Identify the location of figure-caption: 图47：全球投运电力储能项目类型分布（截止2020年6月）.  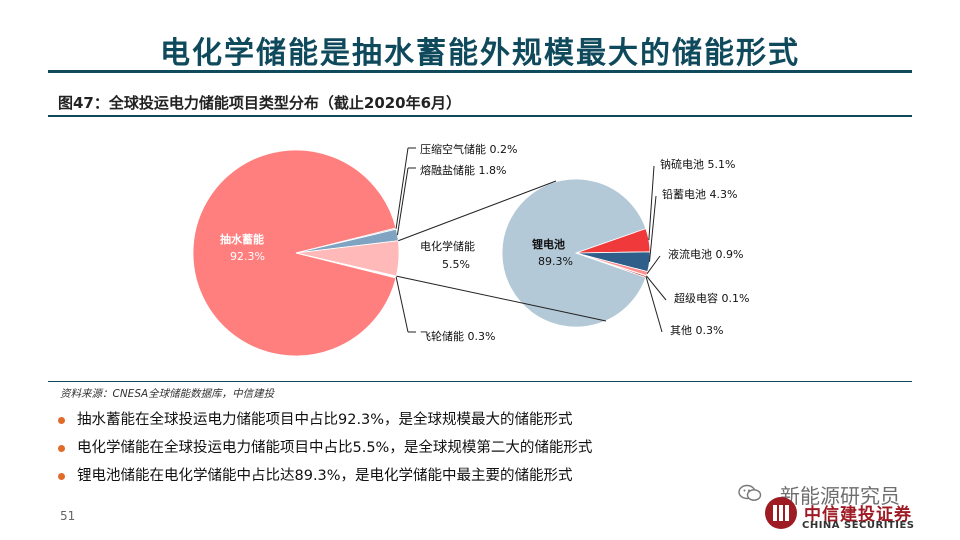
(260, 103).